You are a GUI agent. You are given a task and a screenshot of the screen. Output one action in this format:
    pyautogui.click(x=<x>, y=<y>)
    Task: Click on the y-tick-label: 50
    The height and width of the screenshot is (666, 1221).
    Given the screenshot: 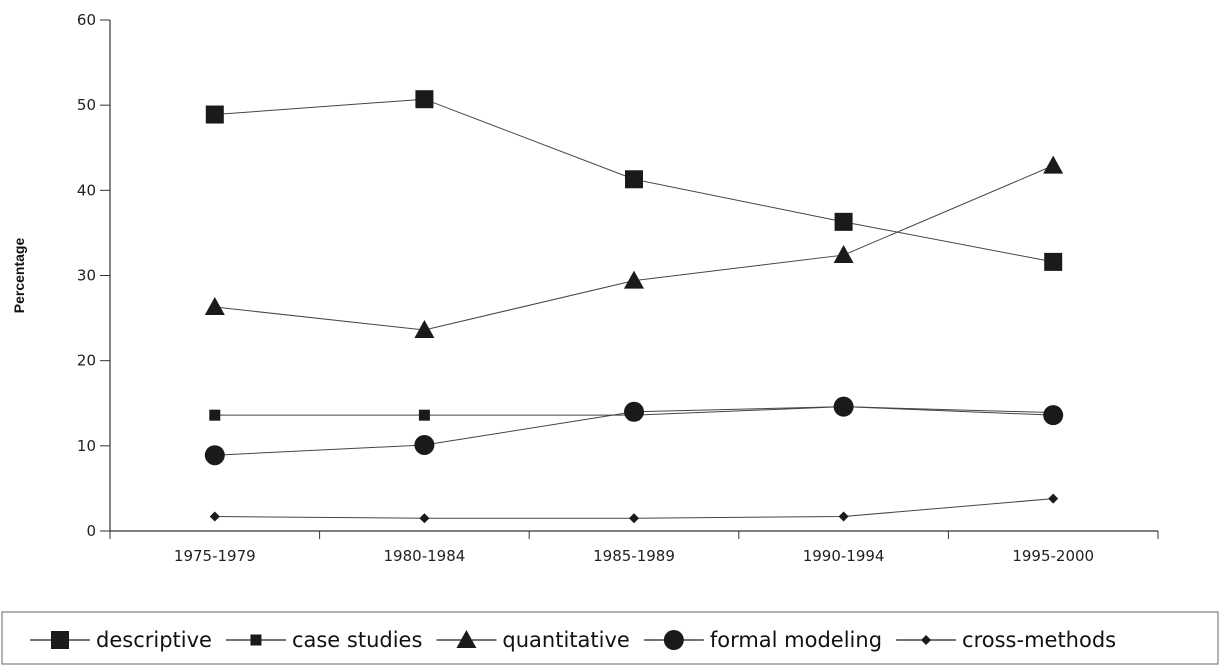 What is the action you would take?
    pyautogui.click(x=86, y=105)
    